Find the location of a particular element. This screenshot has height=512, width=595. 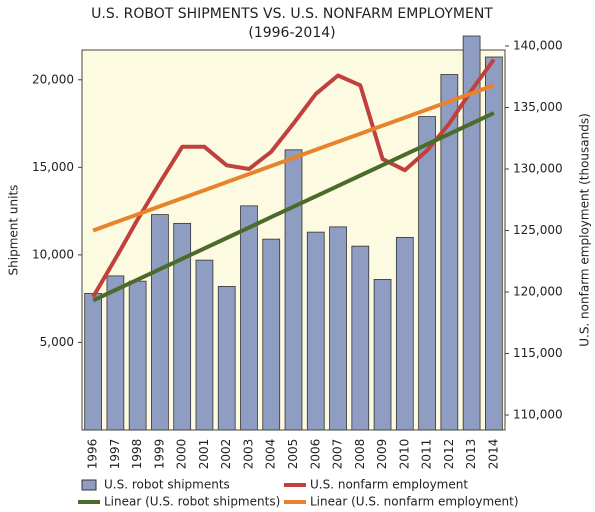

x-tick-label: 1998 is located at coordinates (137, 454).